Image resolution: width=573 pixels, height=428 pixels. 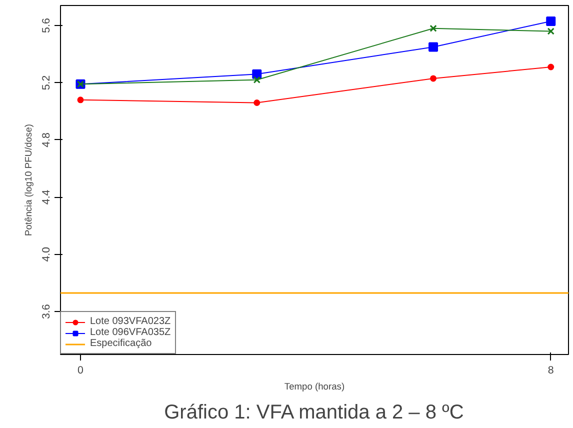 What do you see at coordinates (29, 180) in the screenshot?
I see `y-axis-title: Potência (log10 PFU/dose)` at bounding box center [29, 180].